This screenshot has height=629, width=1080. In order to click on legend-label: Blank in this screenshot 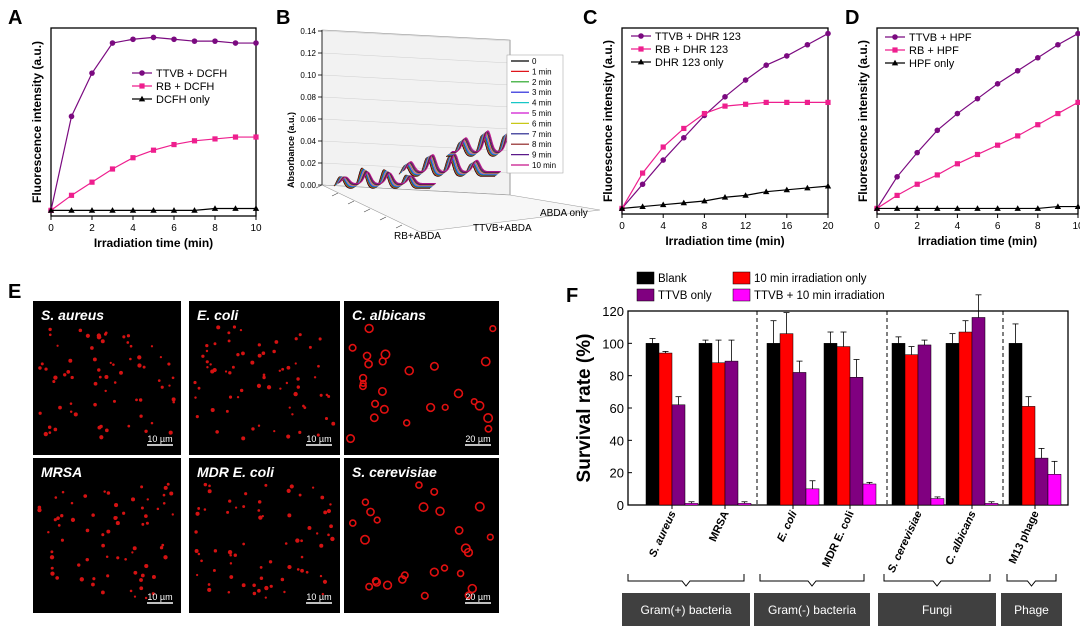, I will do `click(672, 279)`.